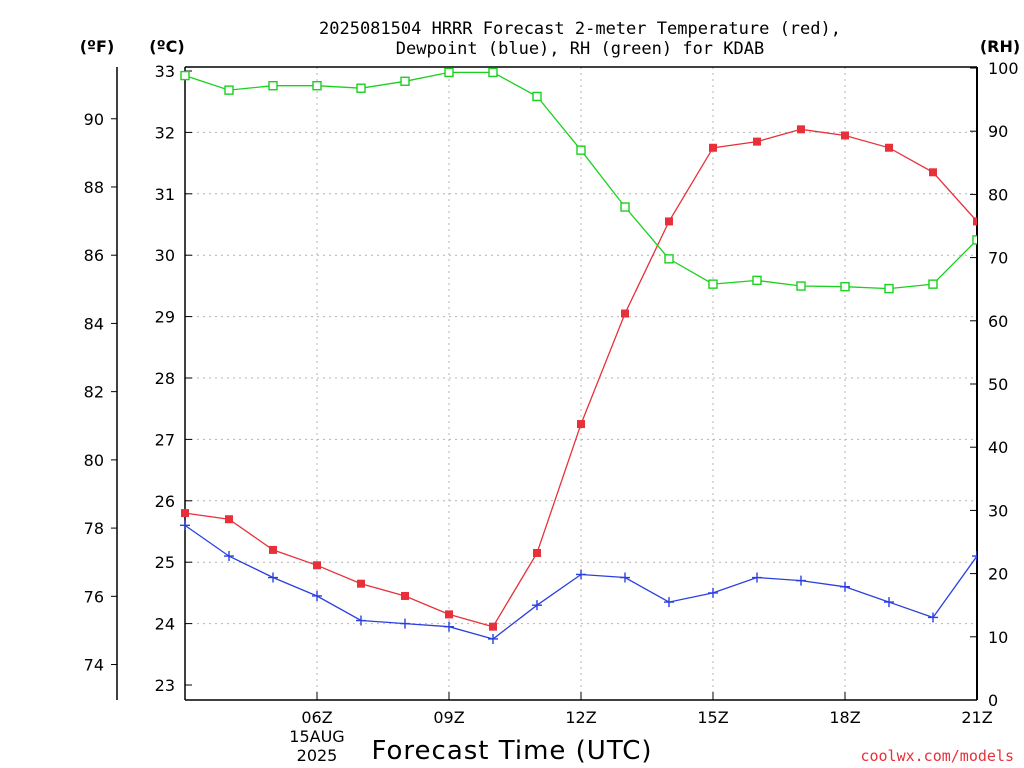  What do you see at coordinates (998, 131) in the screenshot?
I see `rh-tick-label: 90` at bounding box center [998, 131].